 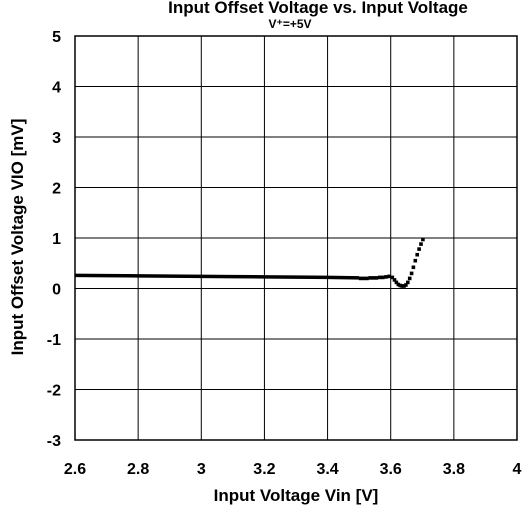 I want to click on y-tick-label: 0, so click(x=56, y=290).